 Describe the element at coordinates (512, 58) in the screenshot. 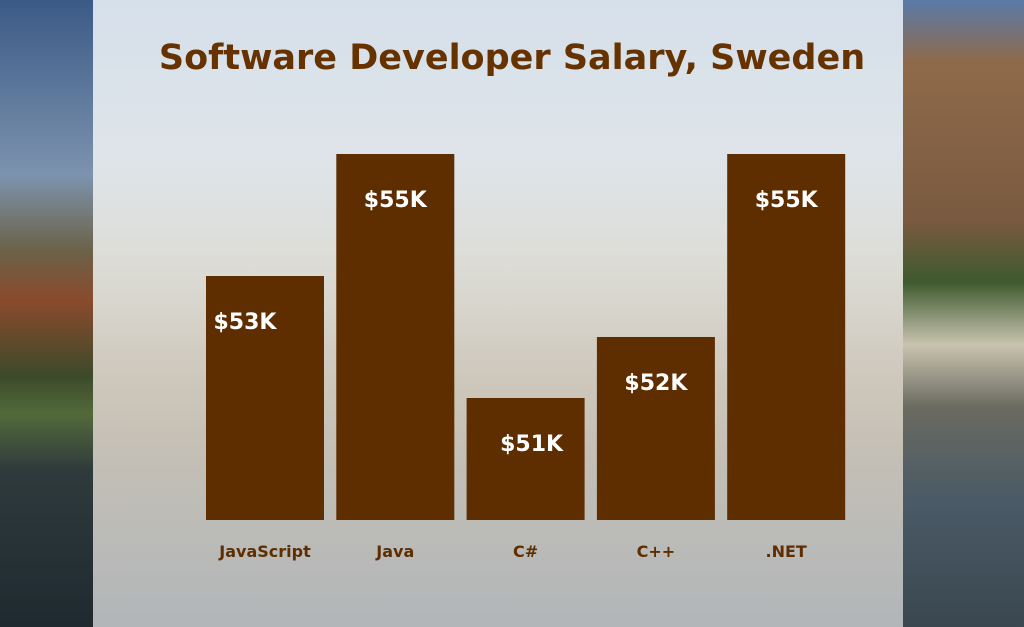

I see `chart-title: Software Developer Salary, Sweden` at that location.